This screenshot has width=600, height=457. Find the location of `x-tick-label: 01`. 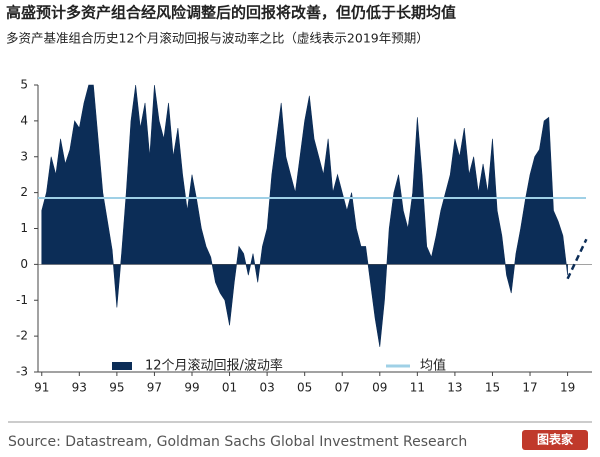

x-tick-label: 01 is located at coordinates (229, 388).